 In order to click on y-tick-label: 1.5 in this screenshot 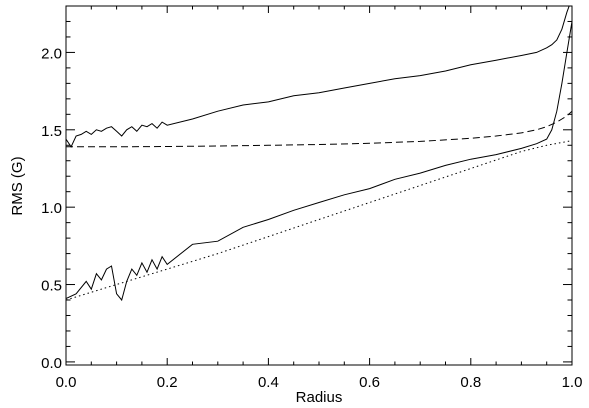, I will do `click(51, 131)`.